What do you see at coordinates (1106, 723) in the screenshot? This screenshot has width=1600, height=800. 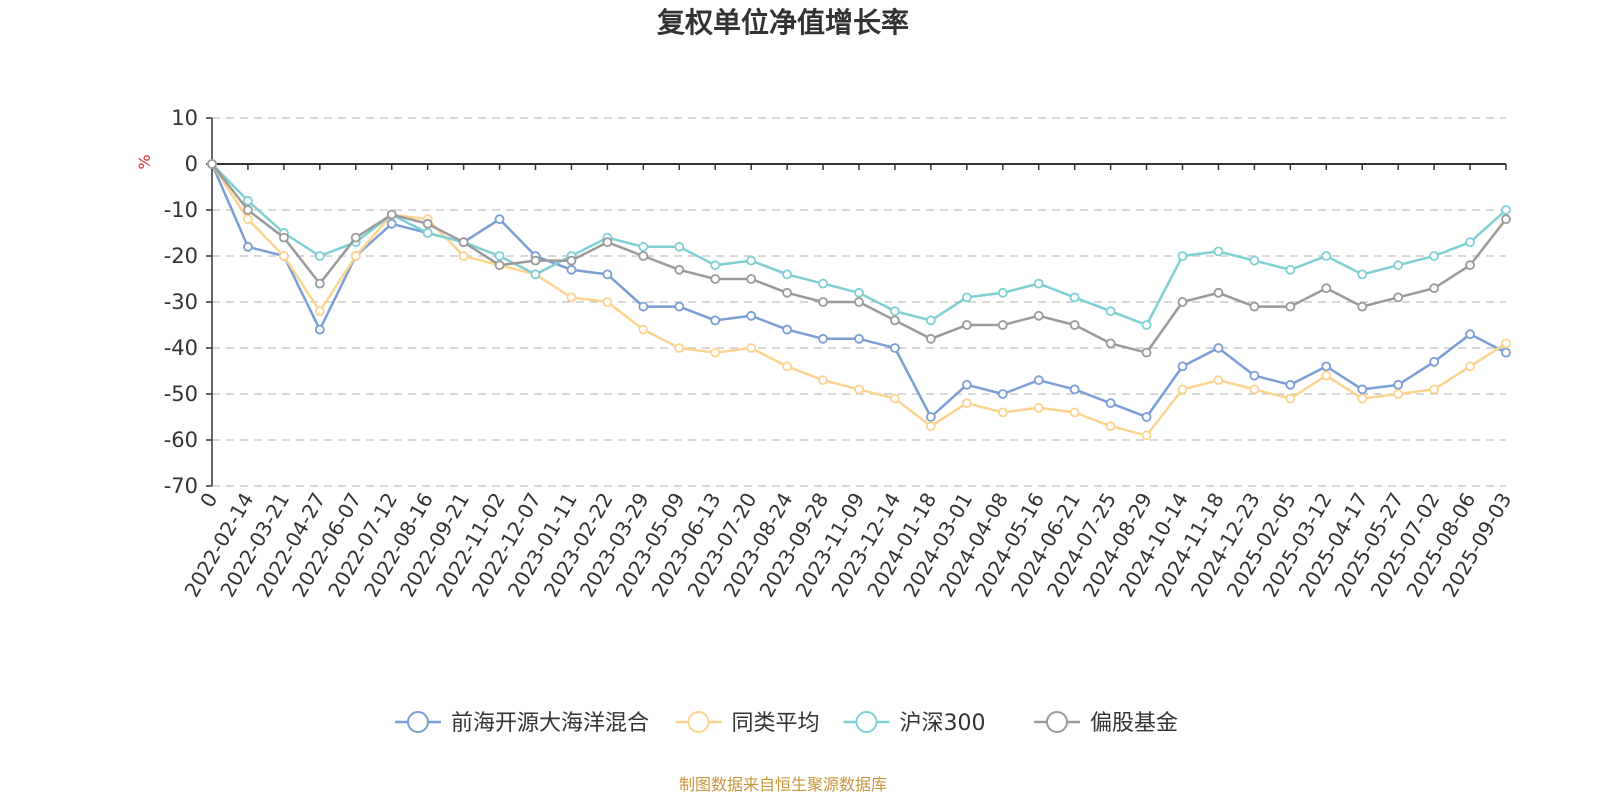 I see `legend-item: 偏股基金` at bounding box center [1106, 723].